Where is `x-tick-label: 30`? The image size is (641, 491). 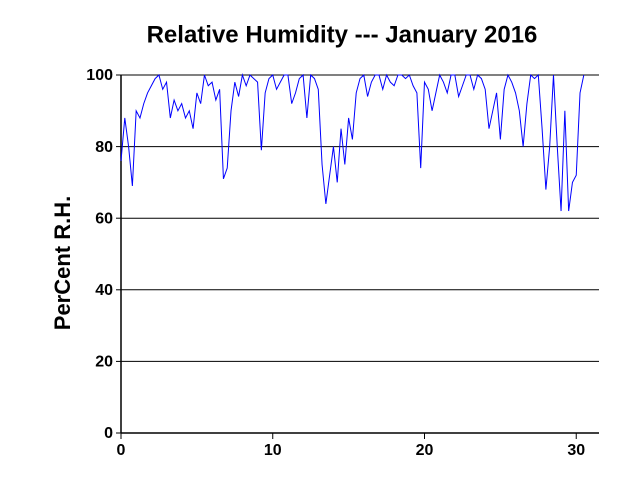
x-tick-label: 30 is located at coordinates (576, 450).